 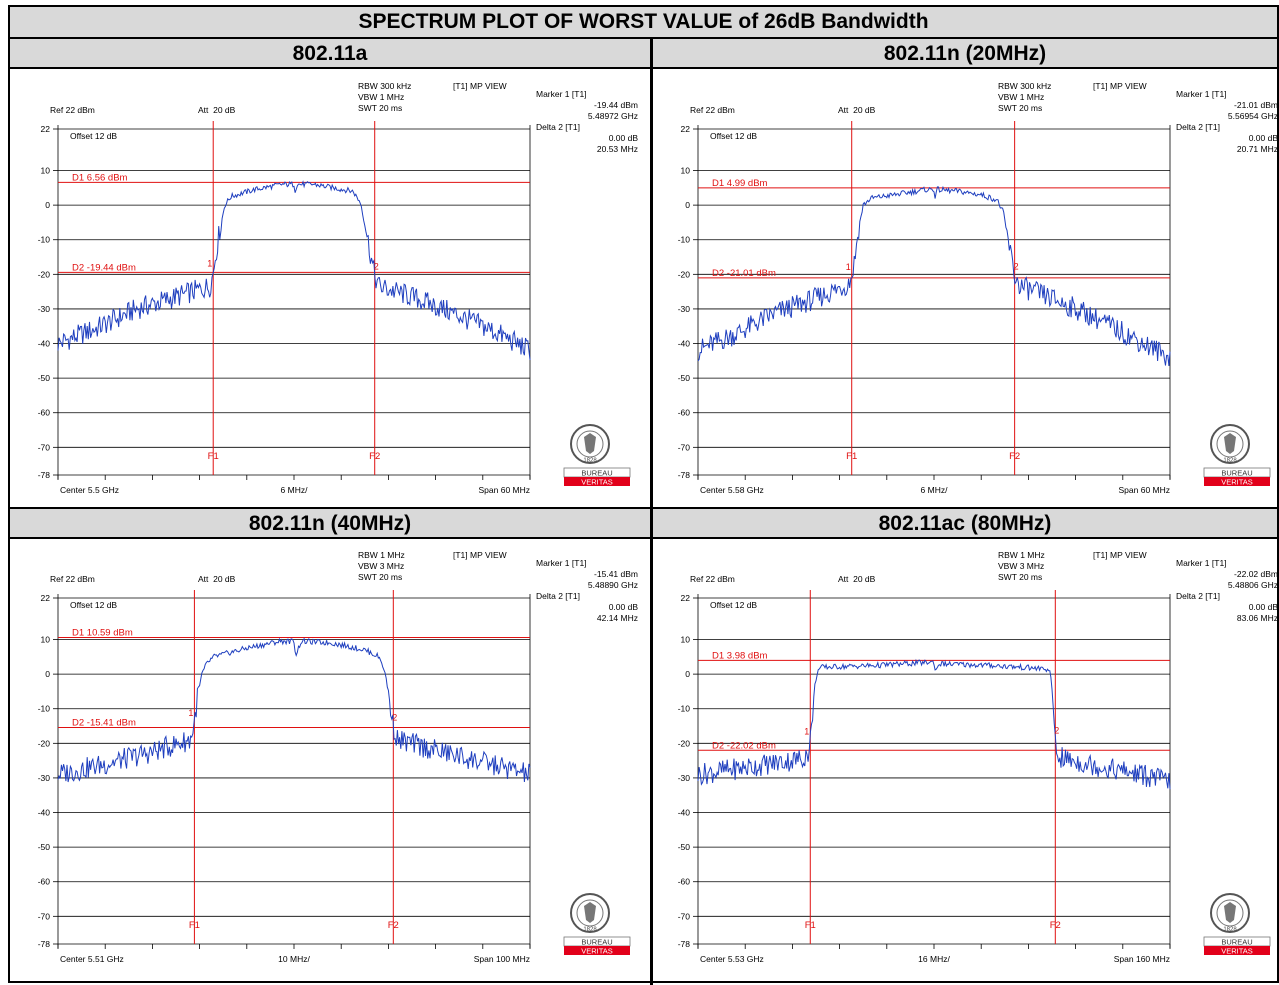 What do you see at coordinates (612, 585) in the screenshot?
I see `analyzer-marker1-freq: 5.48890 GHz` at bounding box center [612, 585].